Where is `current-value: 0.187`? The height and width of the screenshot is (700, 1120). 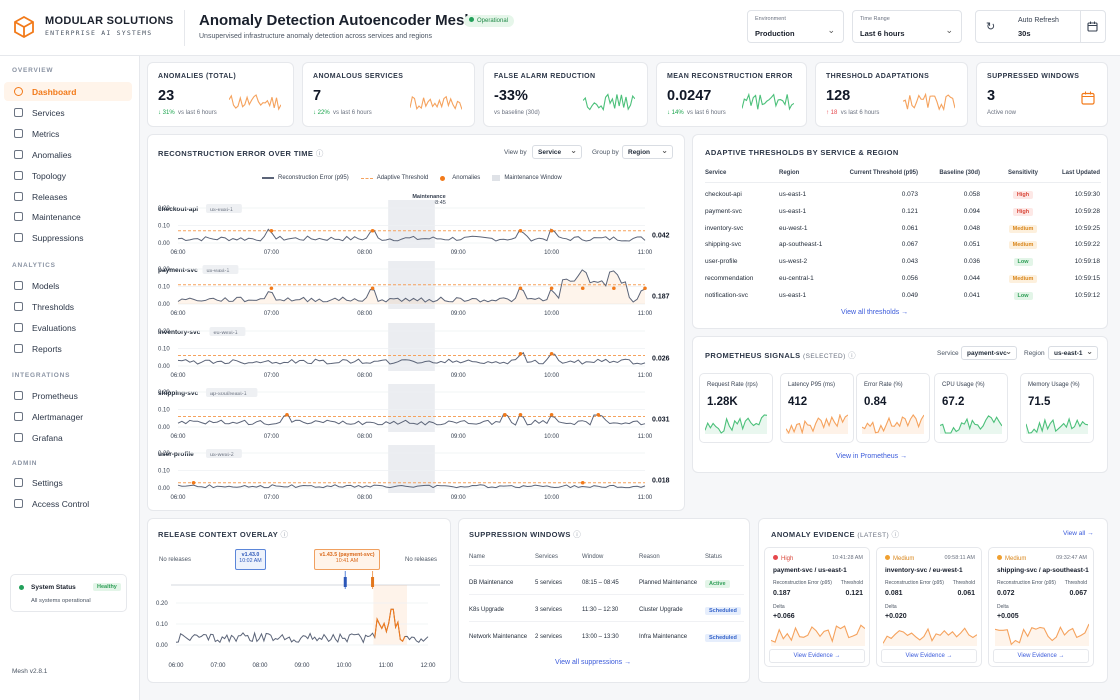
current-value: 0.187 is located at coordinates (661, 296).